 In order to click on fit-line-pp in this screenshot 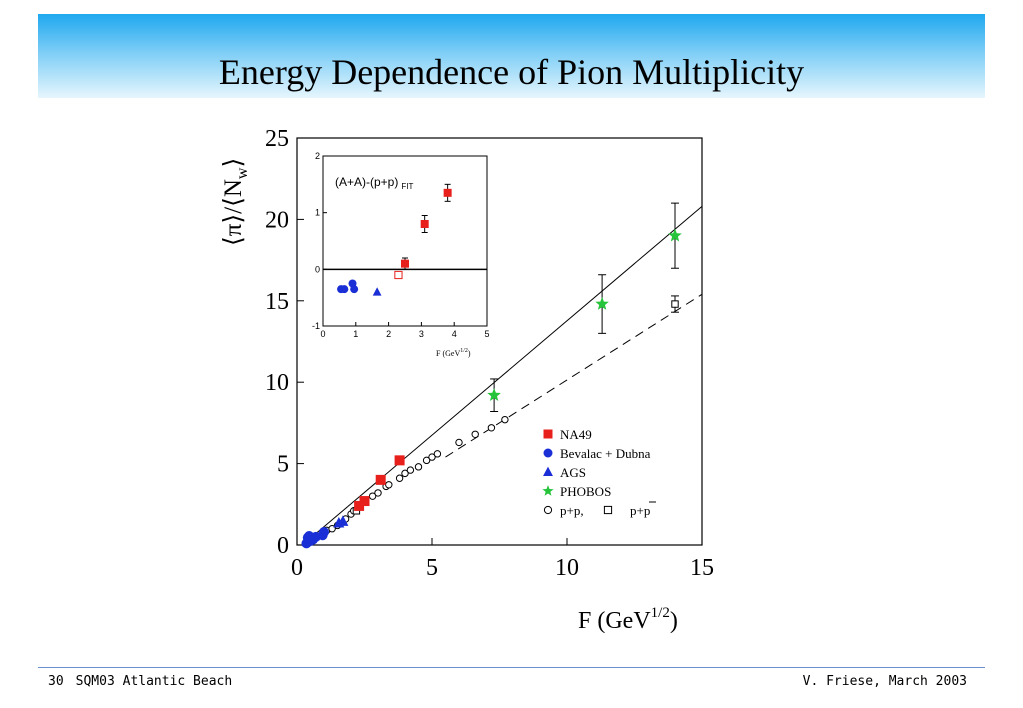, I will do `click(574, 375)`.